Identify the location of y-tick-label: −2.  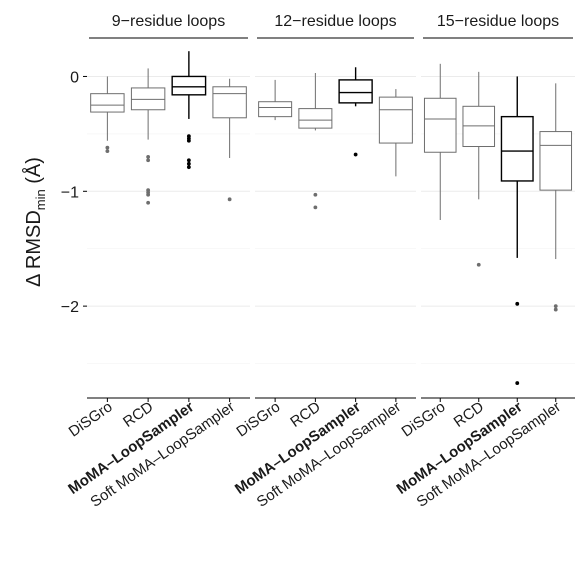
(70, 307).